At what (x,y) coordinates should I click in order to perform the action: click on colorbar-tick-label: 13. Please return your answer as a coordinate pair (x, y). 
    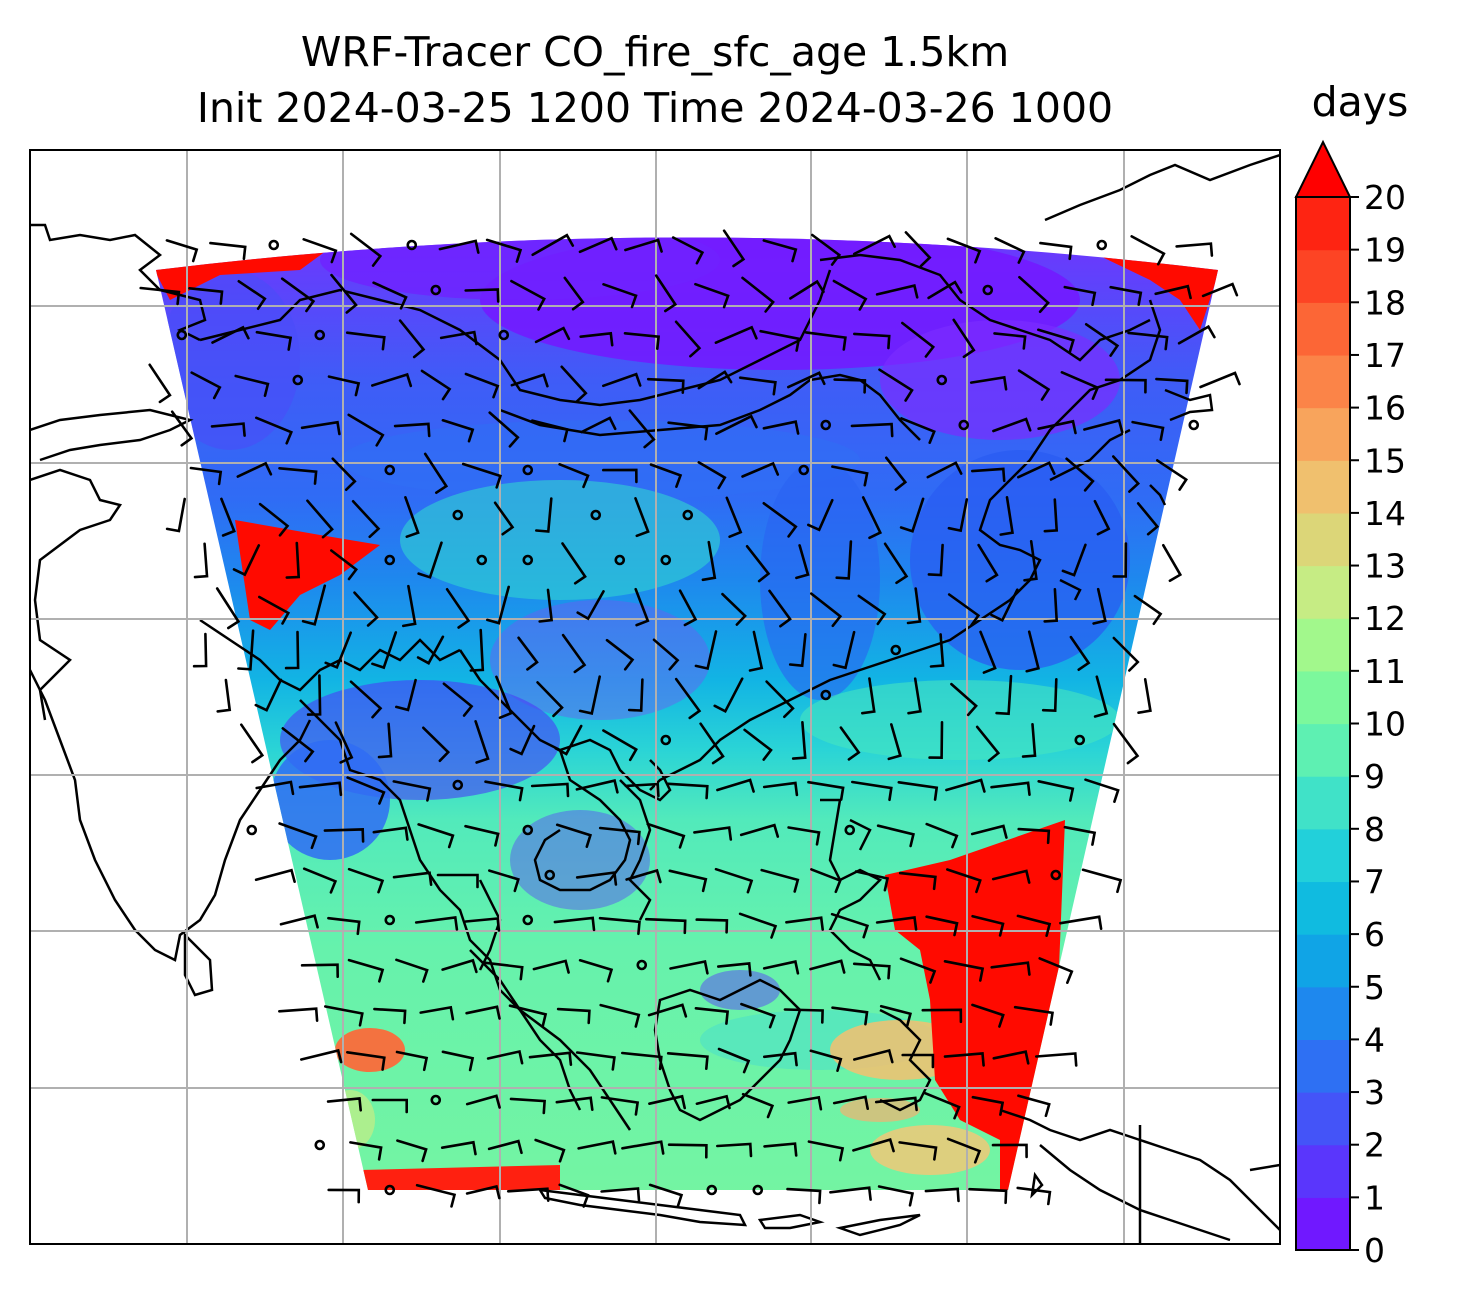
    Looking at the image, I should click on (1385, 566).